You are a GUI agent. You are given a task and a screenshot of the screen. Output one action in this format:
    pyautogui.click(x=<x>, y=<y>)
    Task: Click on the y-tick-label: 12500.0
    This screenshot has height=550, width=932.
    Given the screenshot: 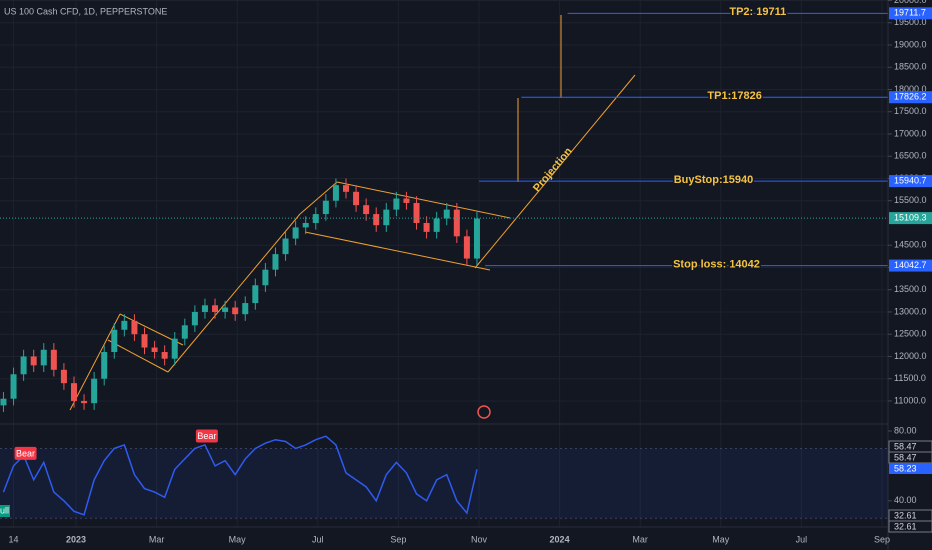 What is the action you would take?
    pyautogui.click(x=910, y=334)
    